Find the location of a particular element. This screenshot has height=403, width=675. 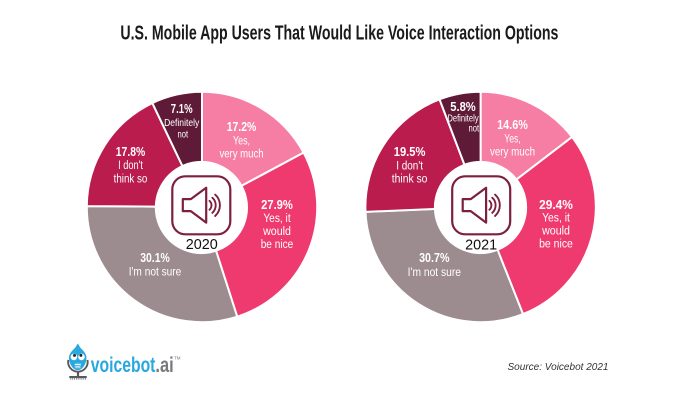

svg-text: 2021 is located at coordinates (481, 244).